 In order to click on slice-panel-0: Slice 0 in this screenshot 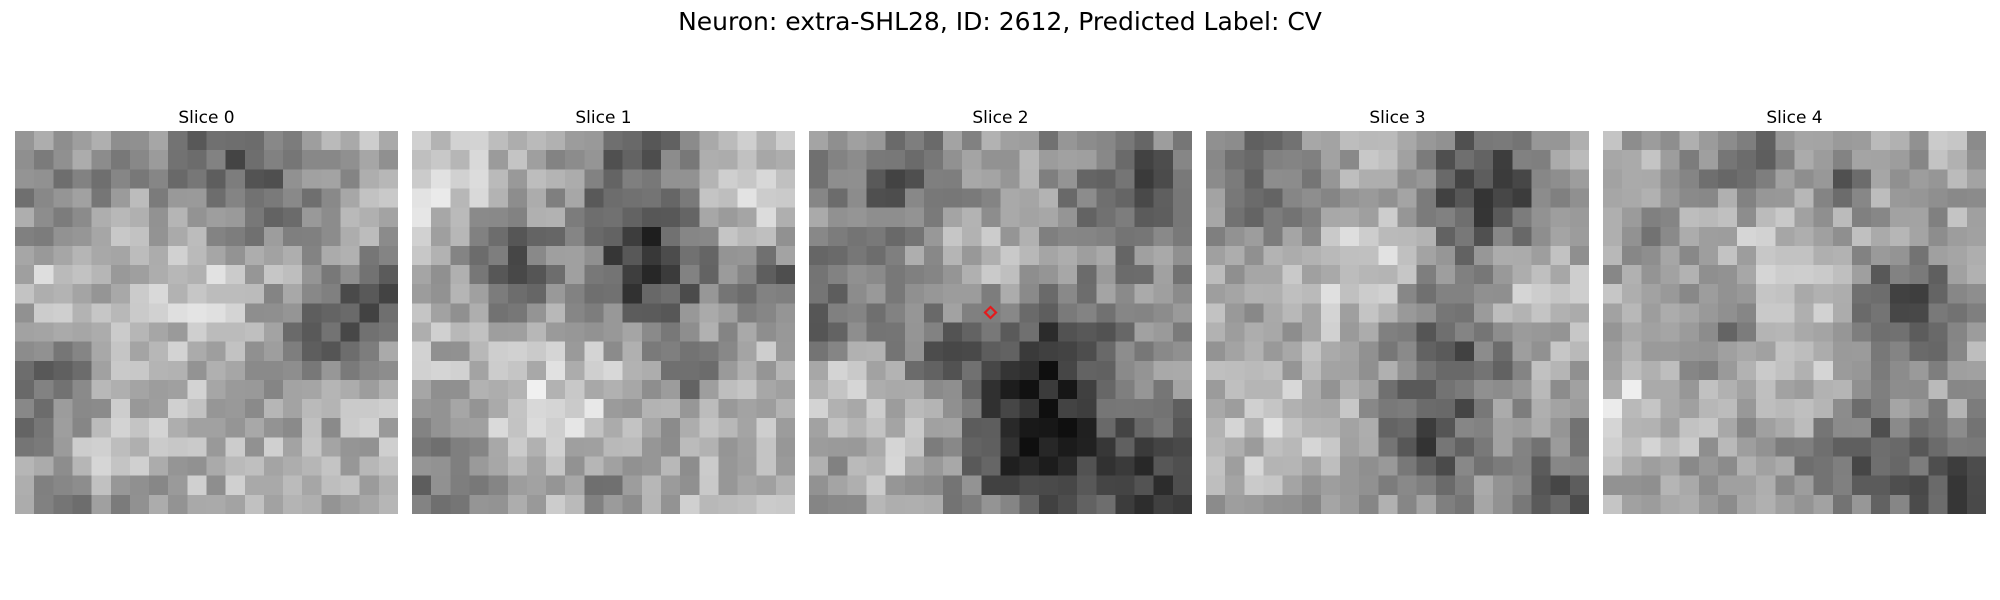, I will do `click(206, 310)`.